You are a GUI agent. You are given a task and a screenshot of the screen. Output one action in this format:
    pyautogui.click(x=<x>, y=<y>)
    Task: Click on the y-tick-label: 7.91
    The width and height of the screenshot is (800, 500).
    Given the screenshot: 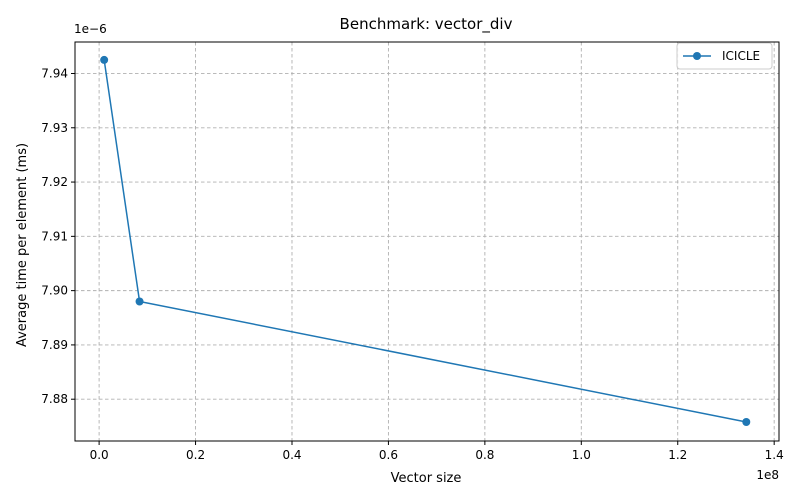 What is the action you would take?
    pyautogui.click(x=54, y=236)
    